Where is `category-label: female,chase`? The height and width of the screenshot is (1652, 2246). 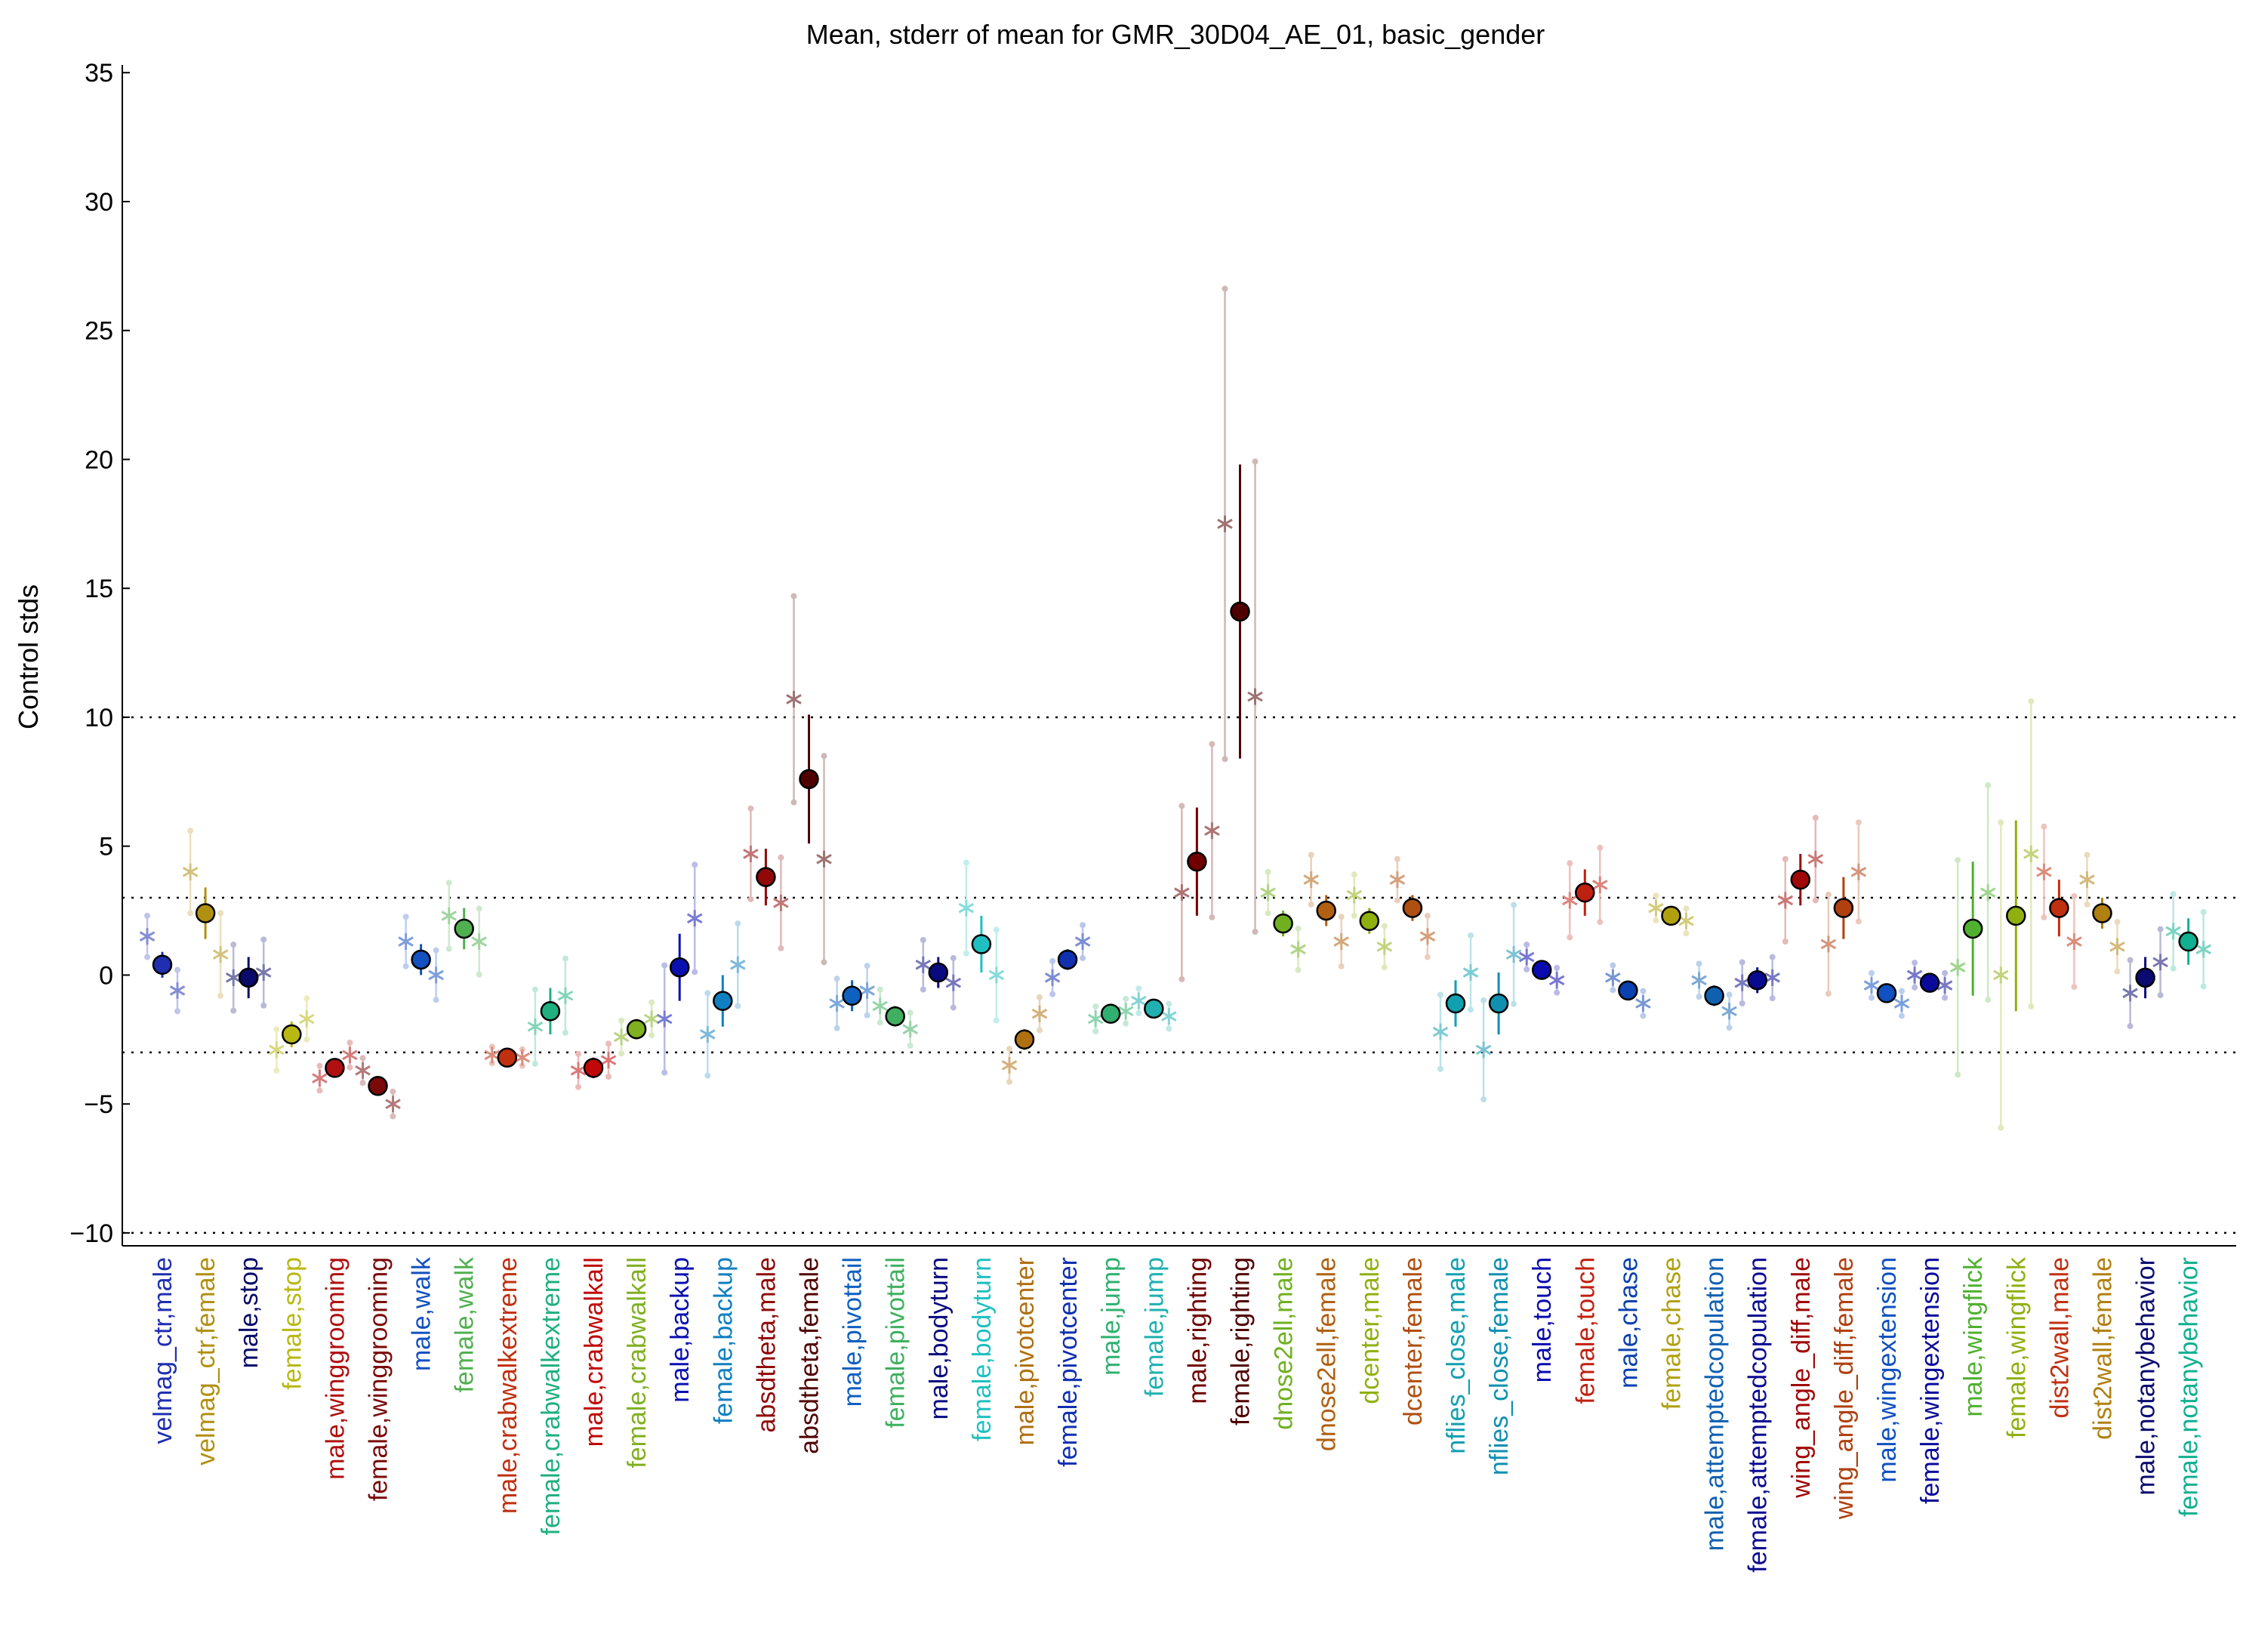
category-label: female,chase is located at coordinates (1673, 1333).